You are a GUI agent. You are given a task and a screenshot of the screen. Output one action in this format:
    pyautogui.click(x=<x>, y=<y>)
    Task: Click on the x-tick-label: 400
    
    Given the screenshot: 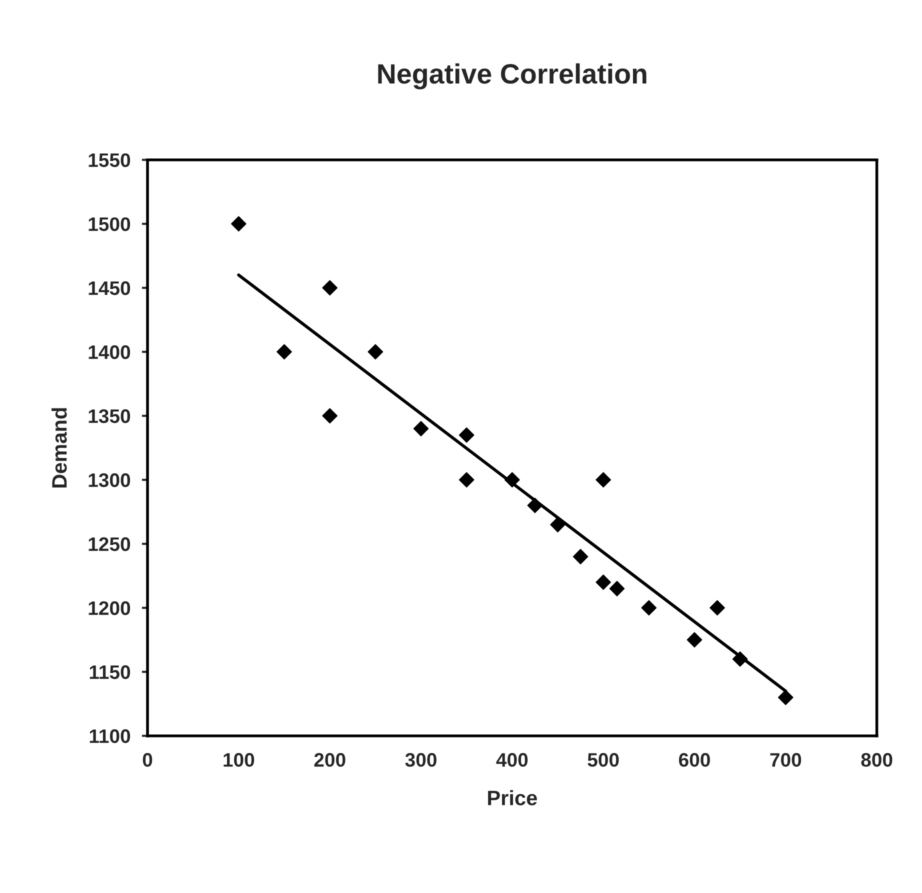 What is the action you would take?
    pyautogui.click(x=512, y=760)
    